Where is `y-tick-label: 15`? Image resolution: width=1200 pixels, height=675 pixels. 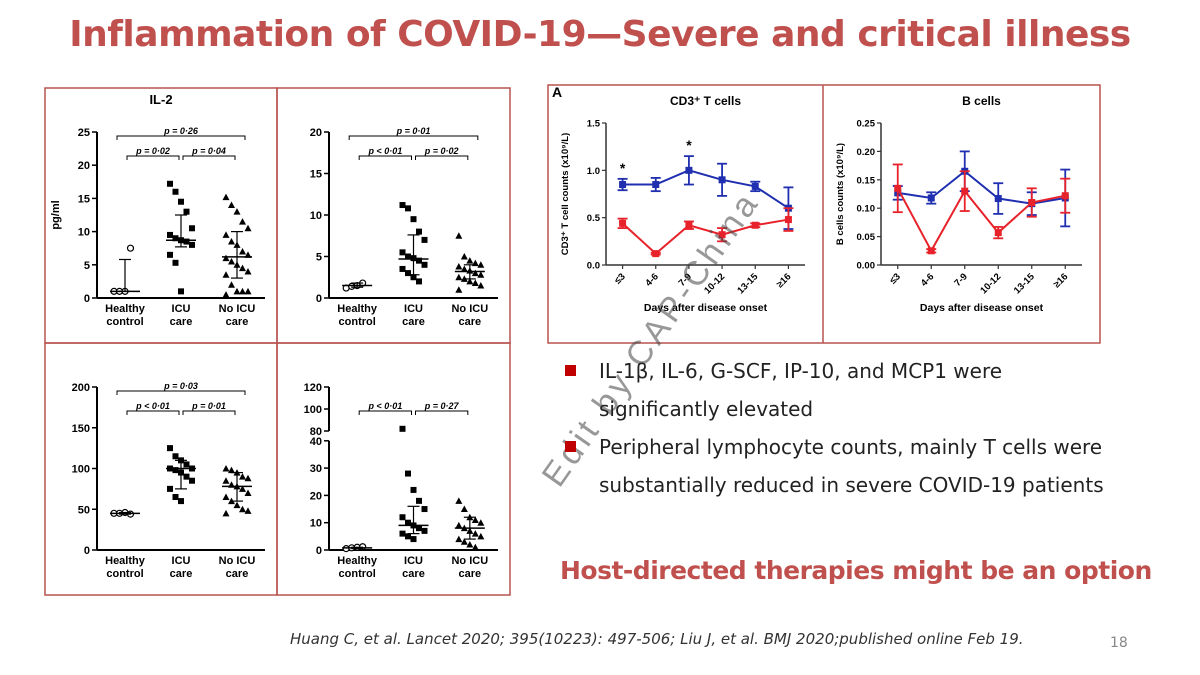
y-tick-label: 15 is located at coordinates (316, 175).